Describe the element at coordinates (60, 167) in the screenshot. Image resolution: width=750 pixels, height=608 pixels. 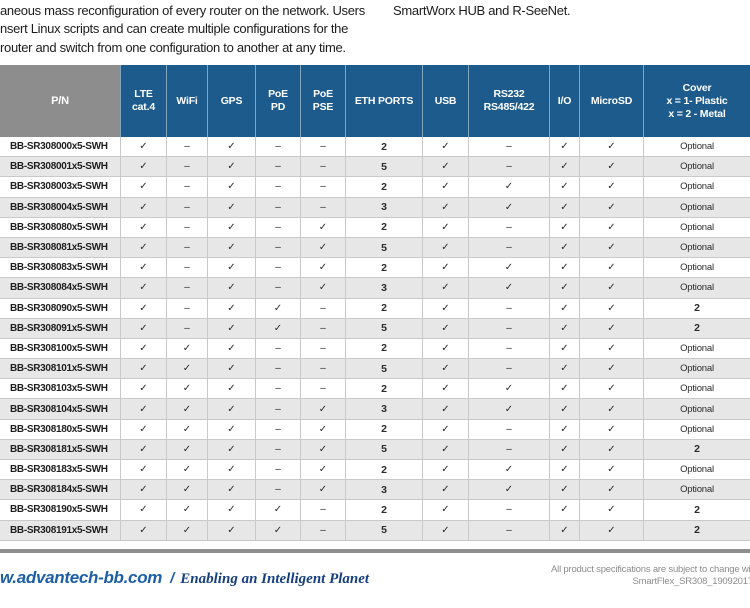
I see `cell-pn: BB-SR308001x5-SWH` at that location.